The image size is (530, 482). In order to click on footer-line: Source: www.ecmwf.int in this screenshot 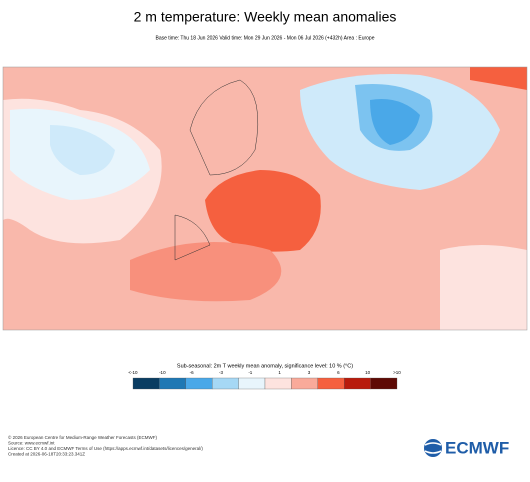, I will do `click(31, 443)`.